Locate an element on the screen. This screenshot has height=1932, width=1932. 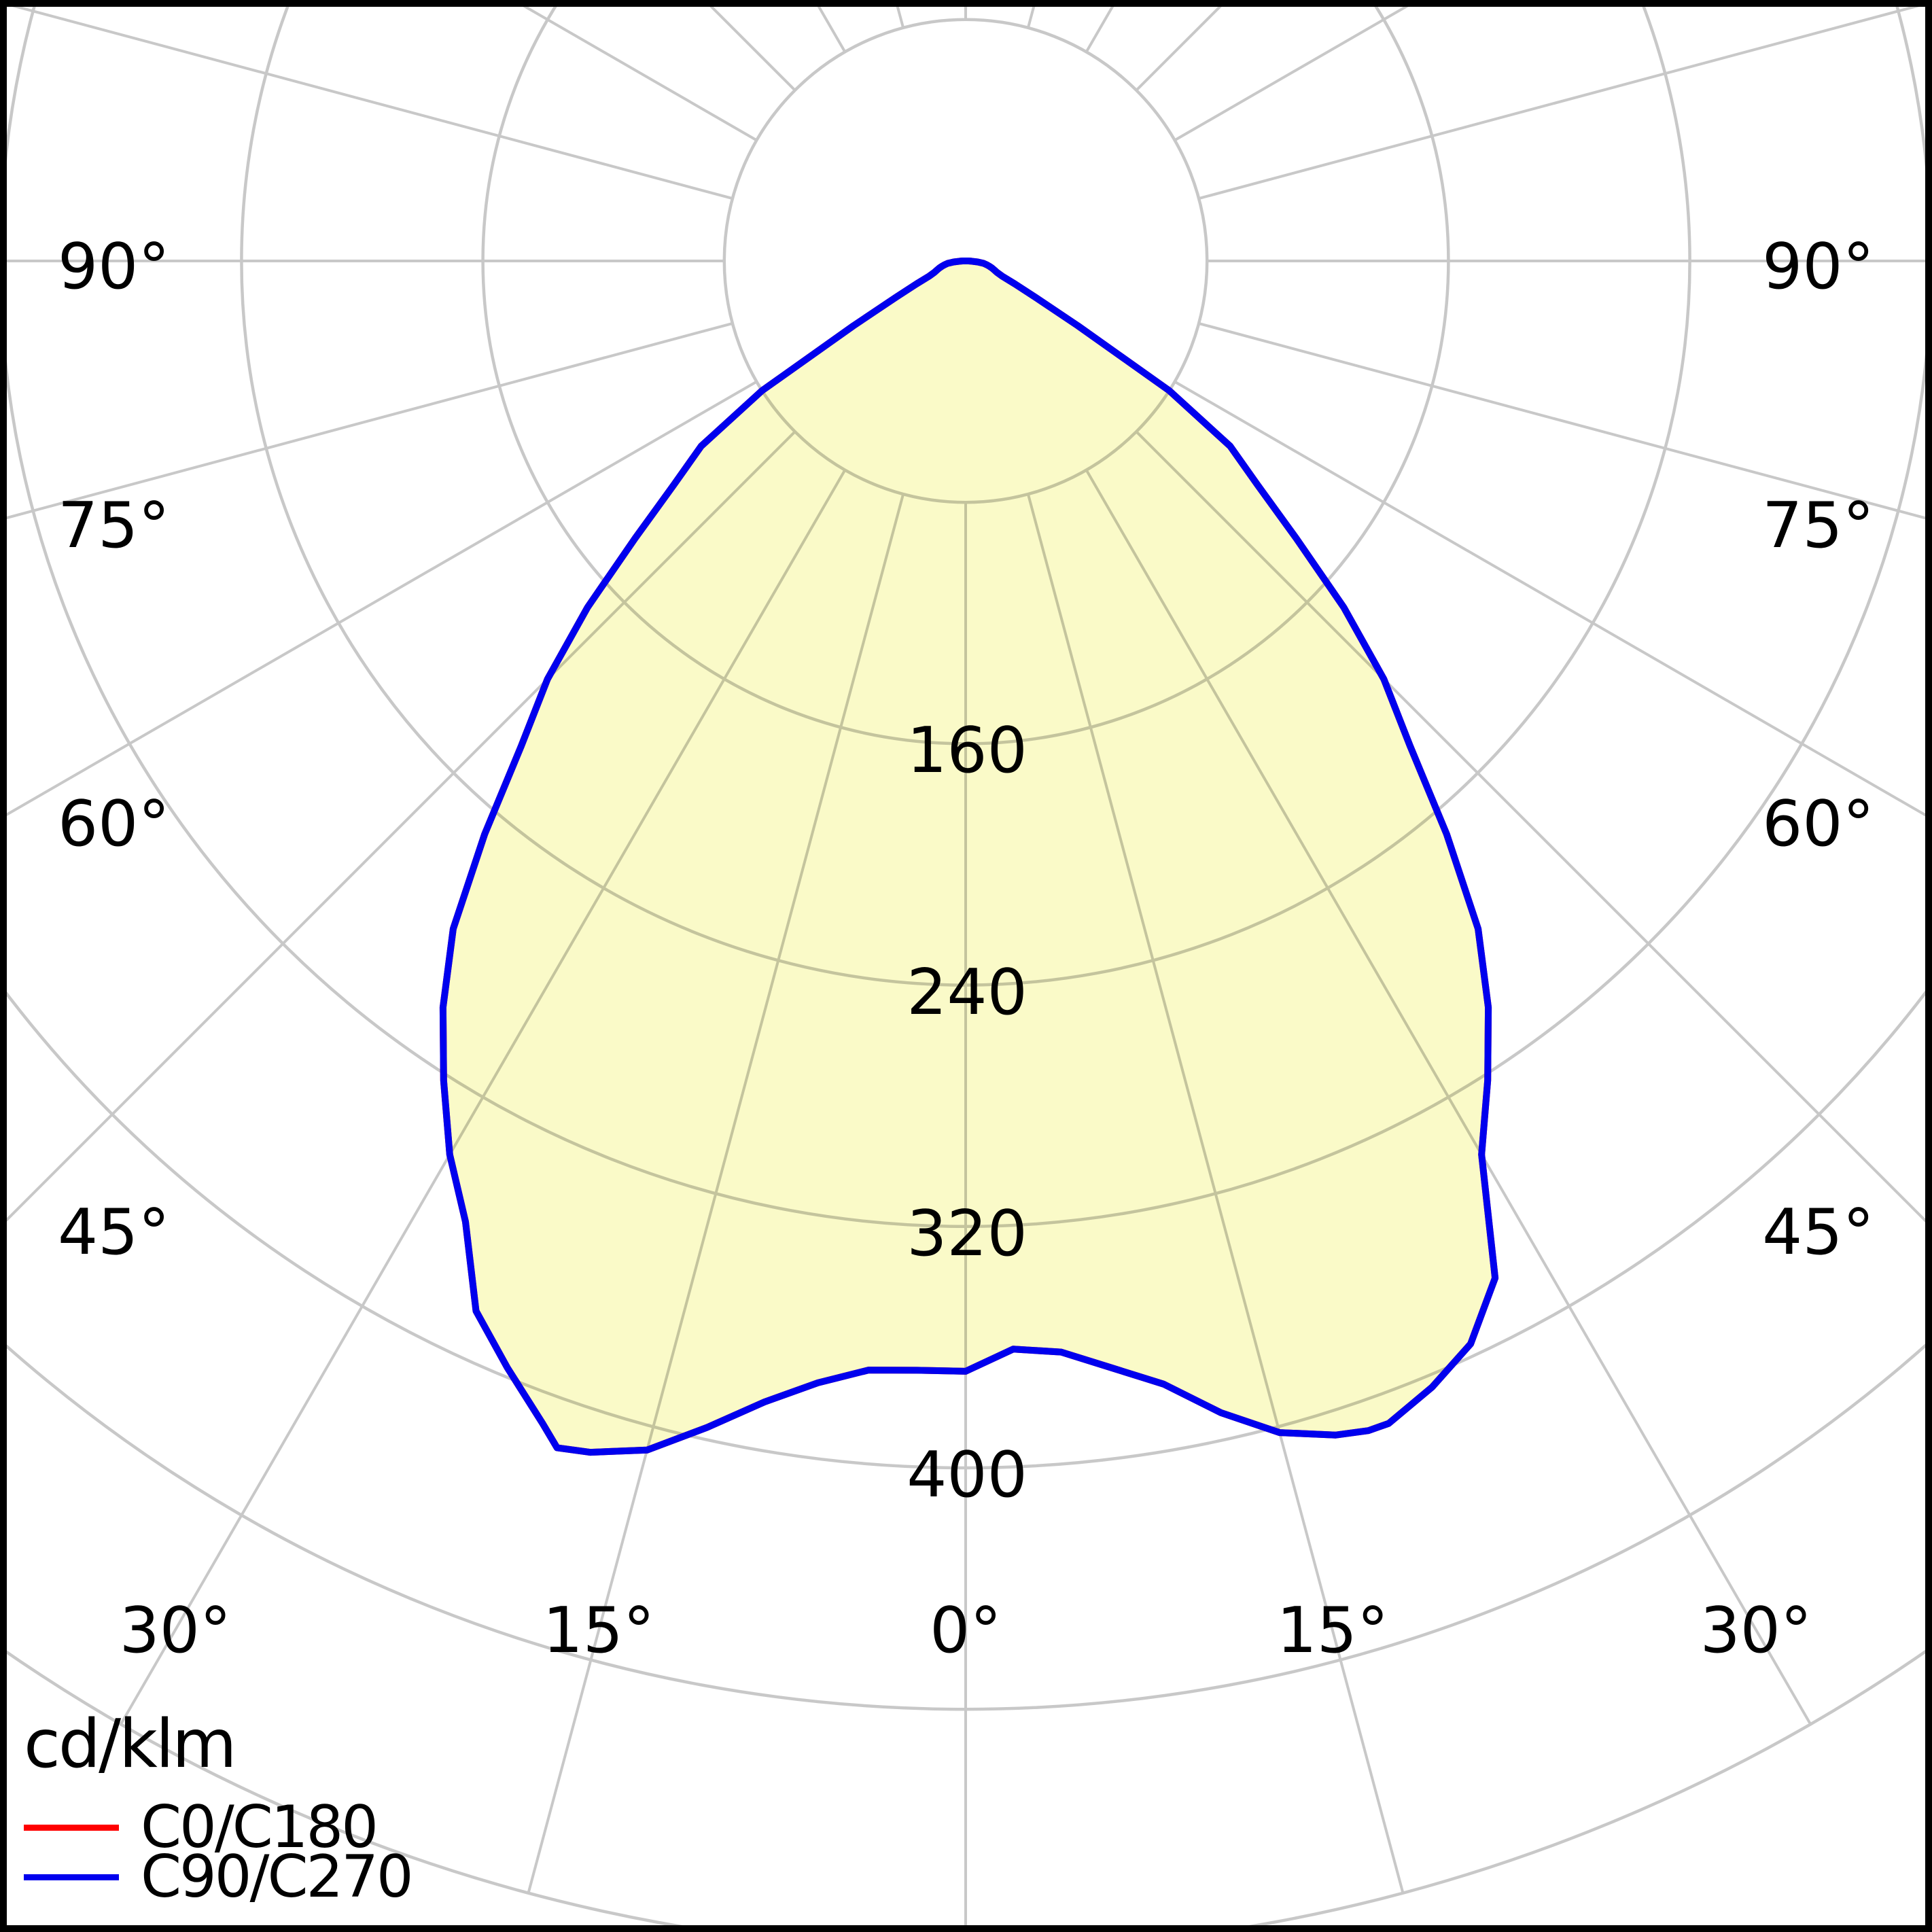
legend-label-c90-c270: C90/C270 is located at coordinates (277, 1877).